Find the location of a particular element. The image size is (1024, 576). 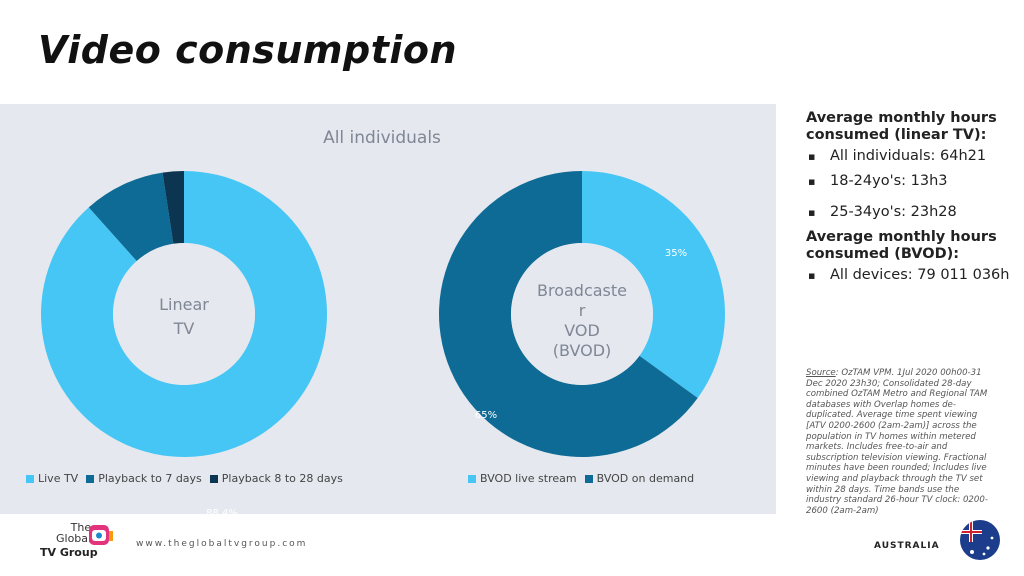

legend-entry: Live TV is located at coordinates (52, 478).